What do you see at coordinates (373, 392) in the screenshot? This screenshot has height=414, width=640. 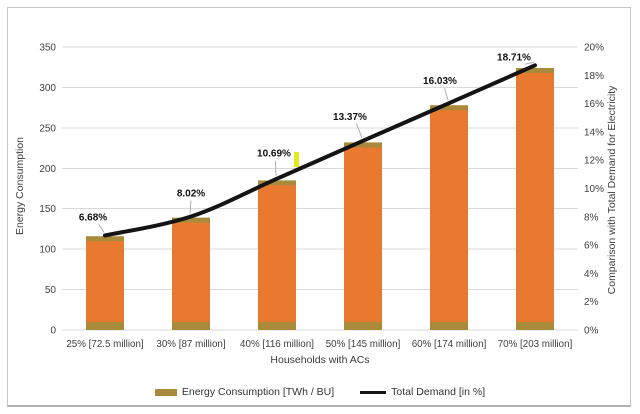 I see `line-swatch-icon` at bounding box center [373, 392].